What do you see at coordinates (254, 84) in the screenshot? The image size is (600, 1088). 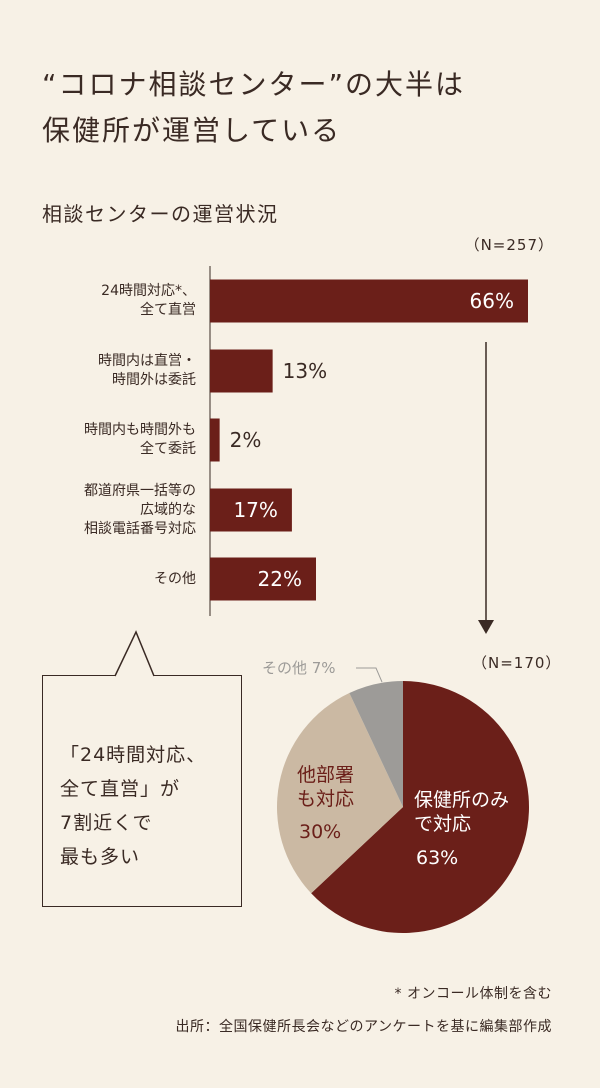 I see `headline-line-1: “コロナ相談センター”の大半は` at bounding box center [254, 84].